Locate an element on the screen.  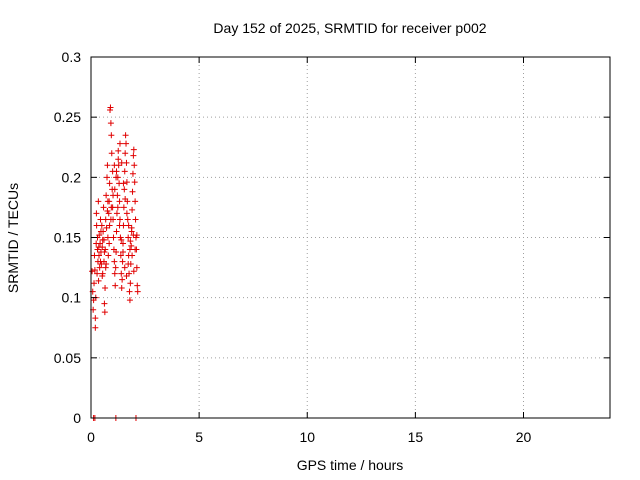
x-axis-label: GPS time / hours is located at coordinates (350, 465).